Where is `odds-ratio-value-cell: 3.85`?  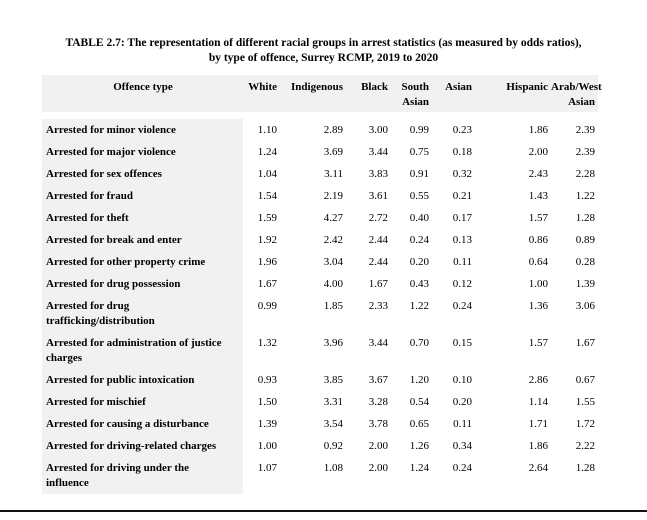 odds-ratio-value-cell: 3.85 is located at coordinates (313, 380).